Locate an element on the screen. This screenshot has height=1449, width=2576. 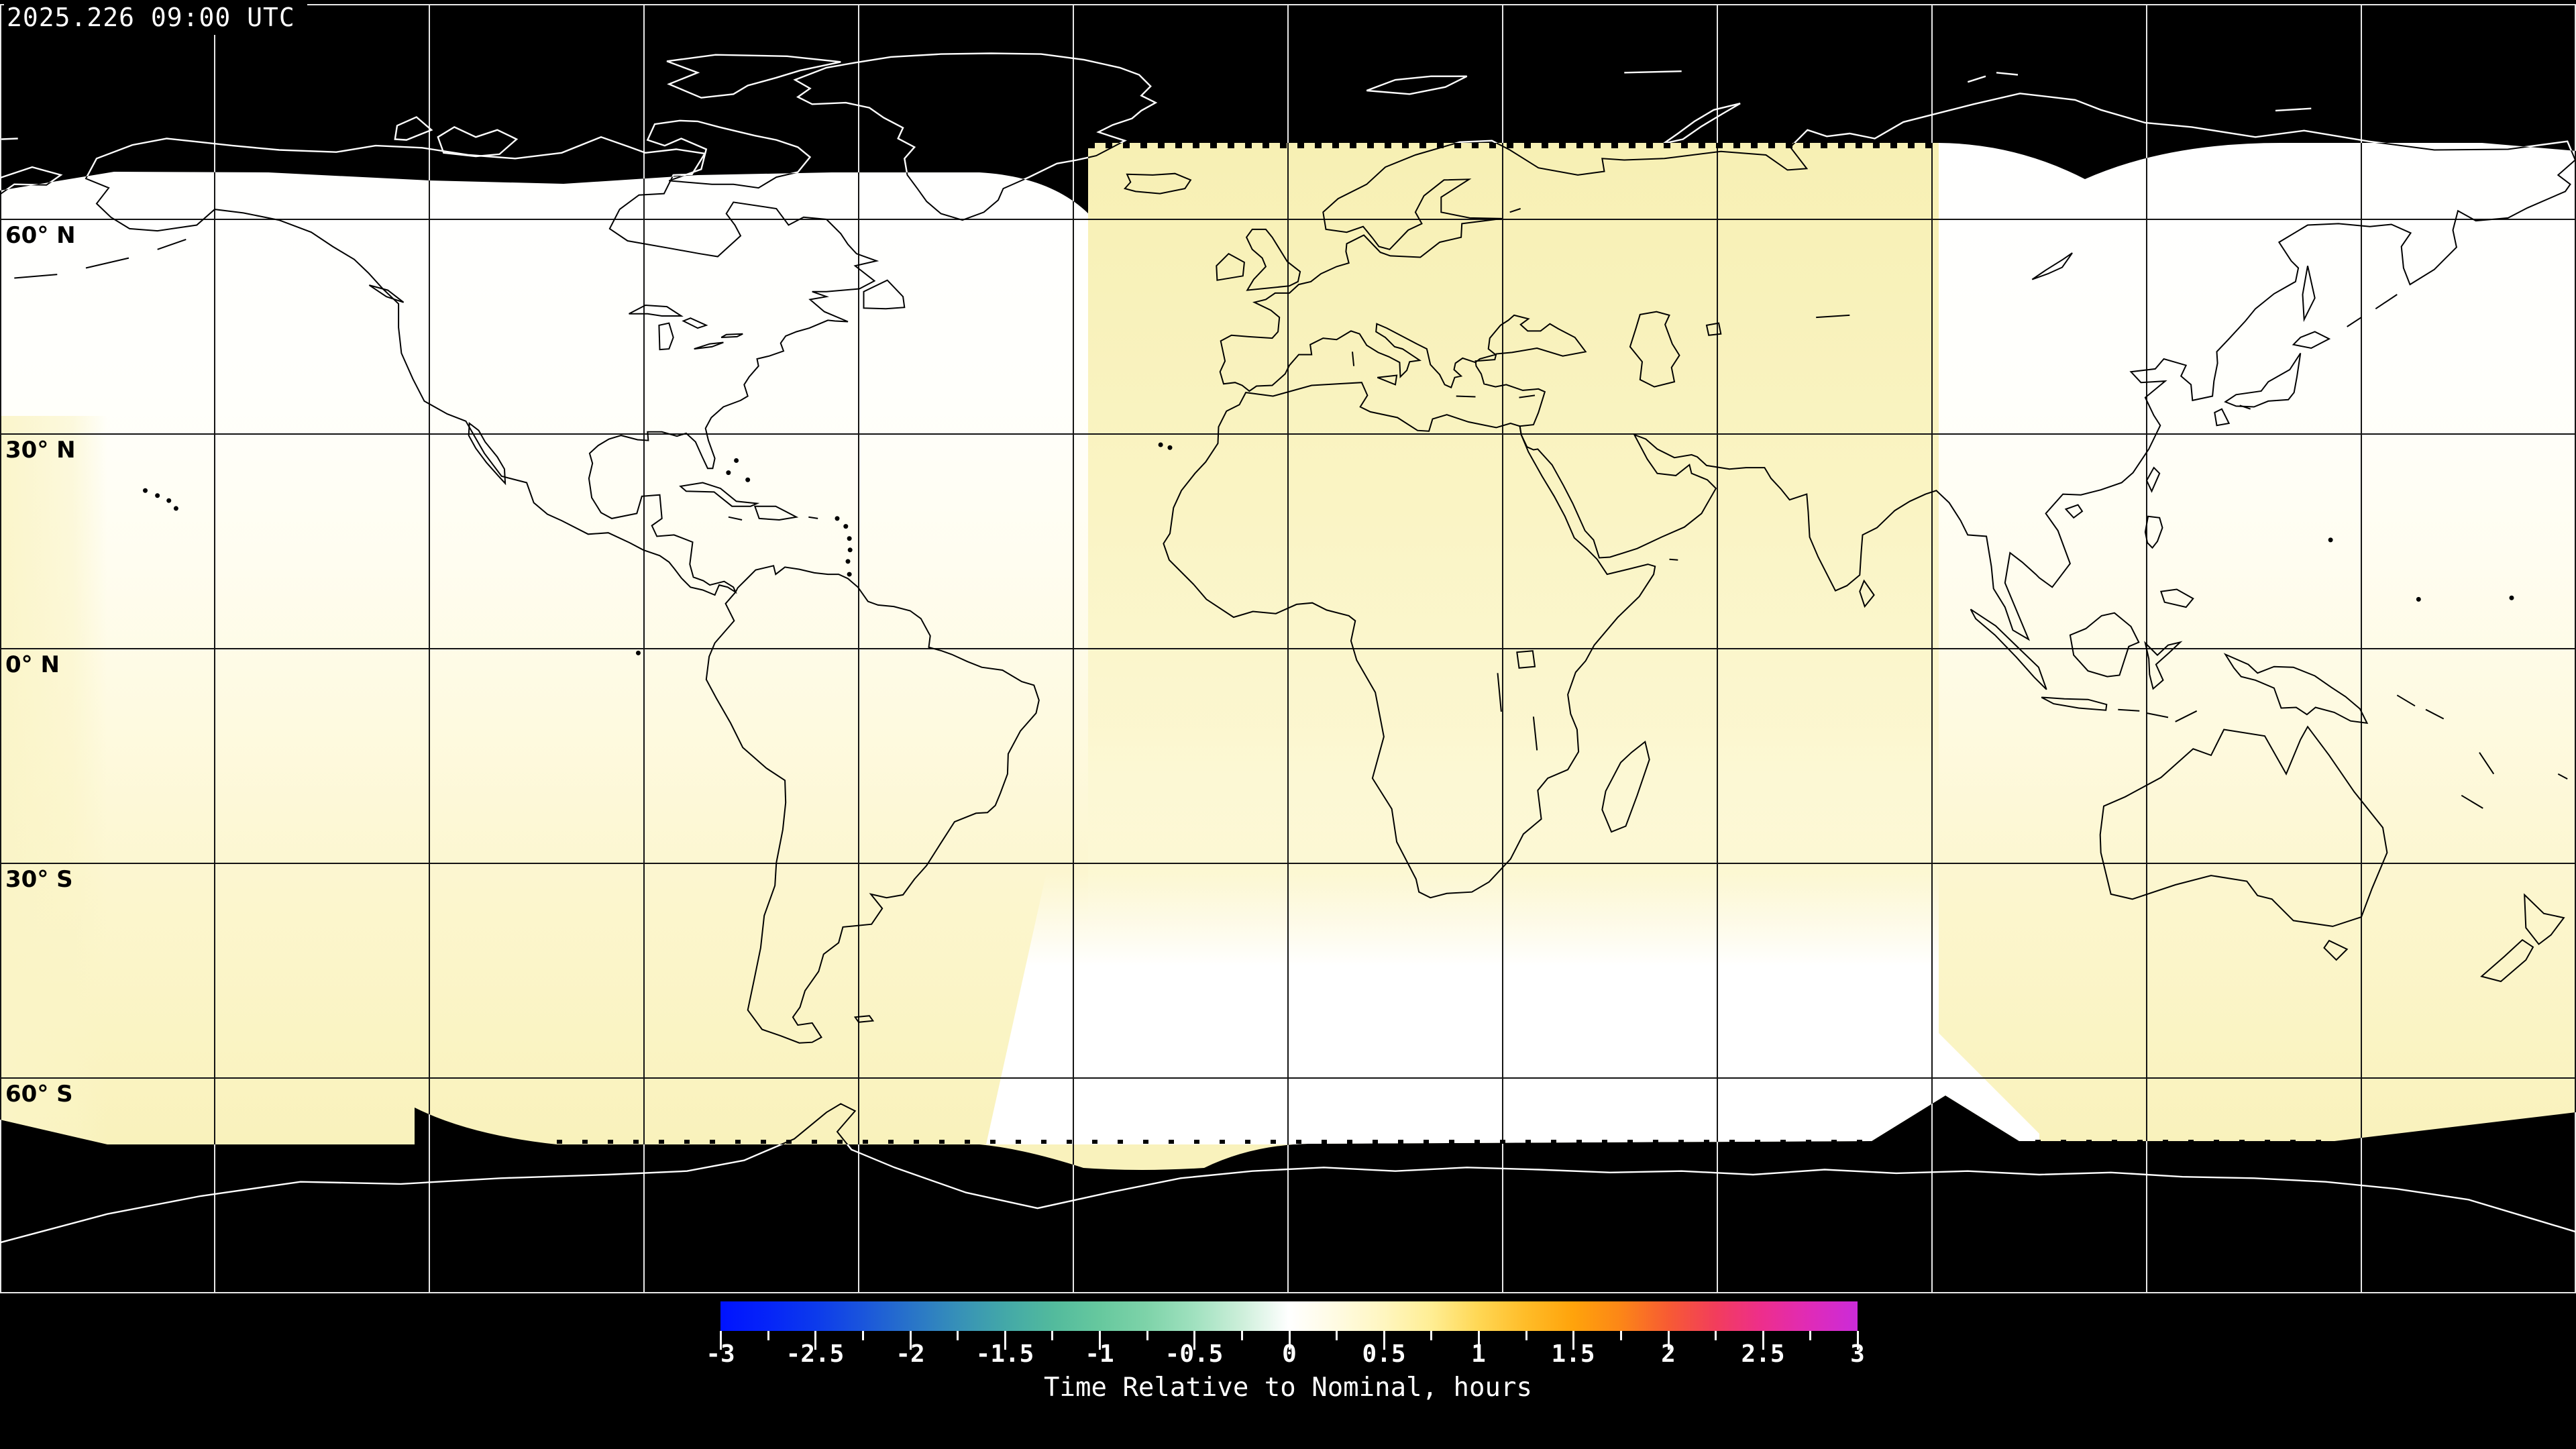
colorbar-tick-label: -2.5 is located at coordinates (815, 1354).